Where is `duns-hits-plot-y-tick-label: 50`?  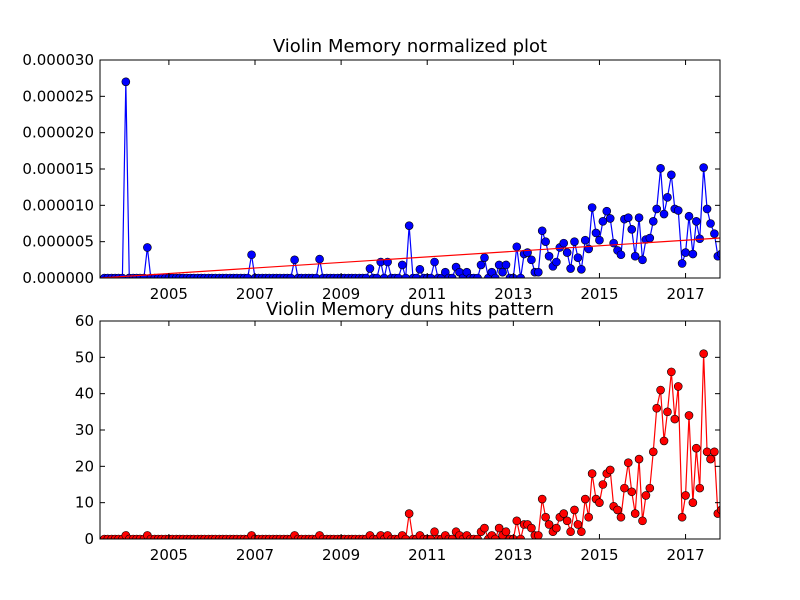 duns-hits-plot-y-tick-label: 50 is located at coordinates (84, 357).